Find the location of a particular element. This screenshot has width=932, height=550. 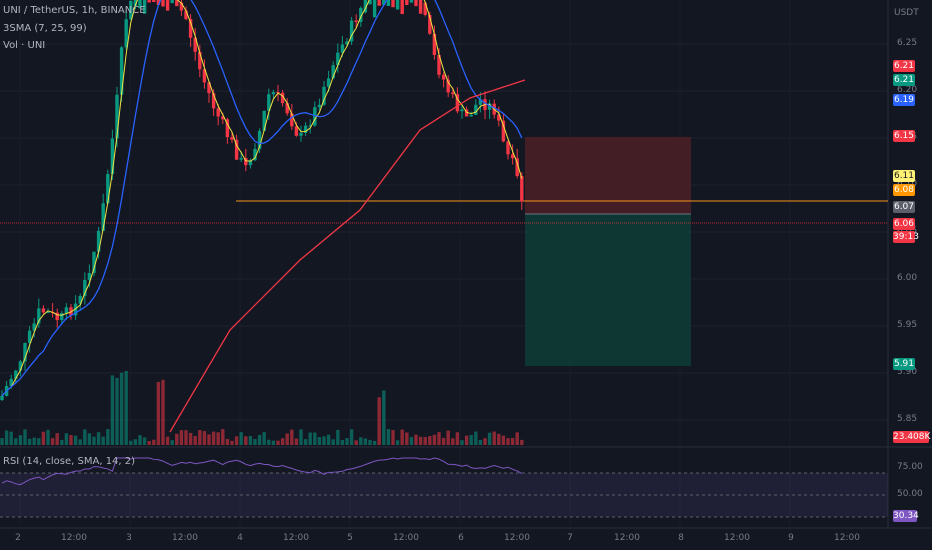

time-tick: 7 is located at coordinates (570, 538).